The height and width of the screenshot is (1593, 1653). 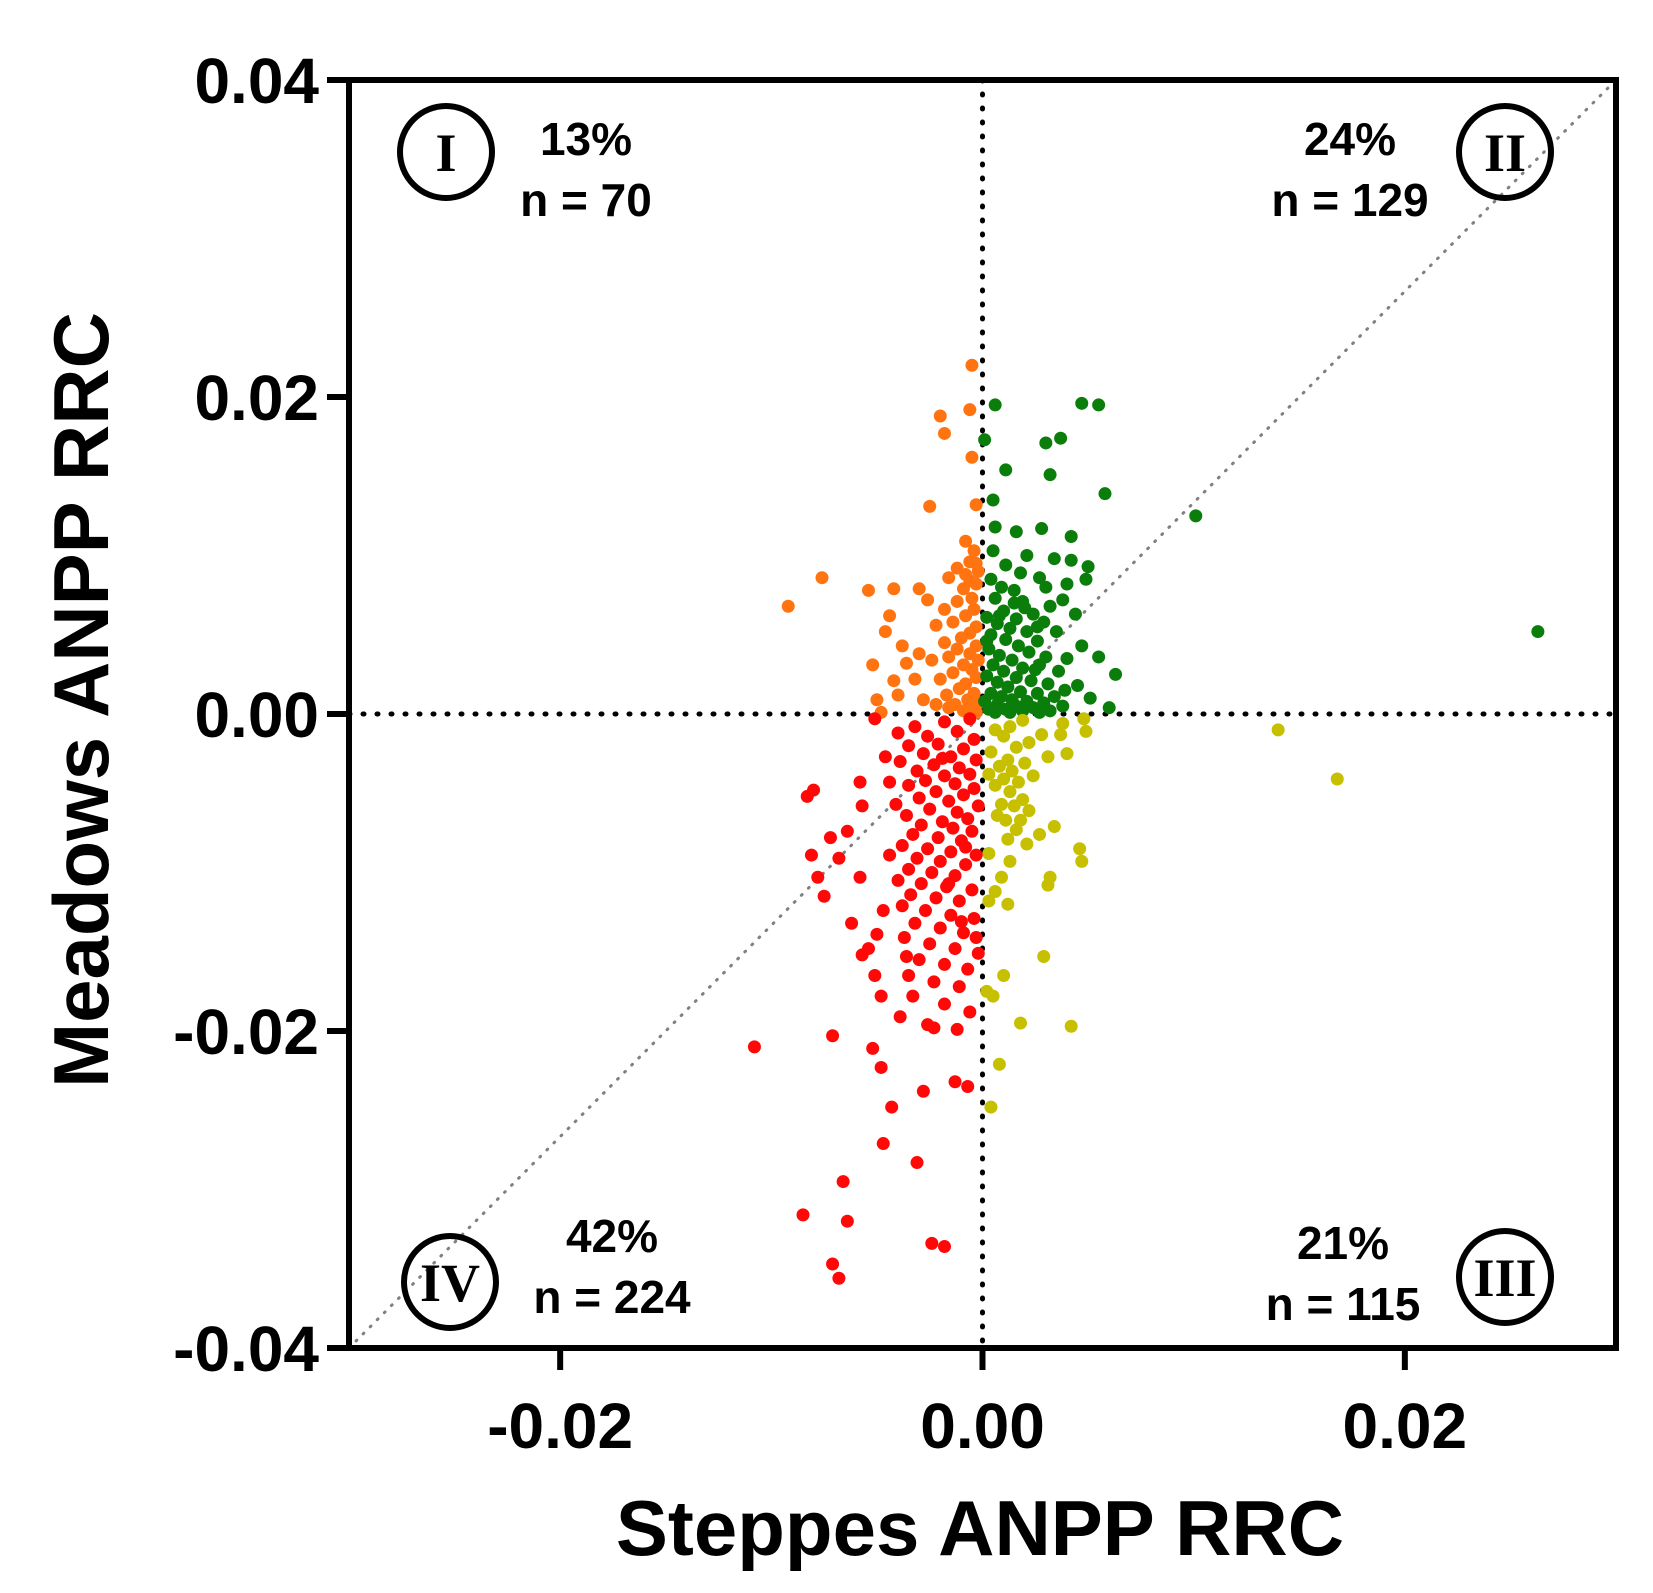 I want to click on x-tick-label-0: -0.02, so click(x=560, y=1426).